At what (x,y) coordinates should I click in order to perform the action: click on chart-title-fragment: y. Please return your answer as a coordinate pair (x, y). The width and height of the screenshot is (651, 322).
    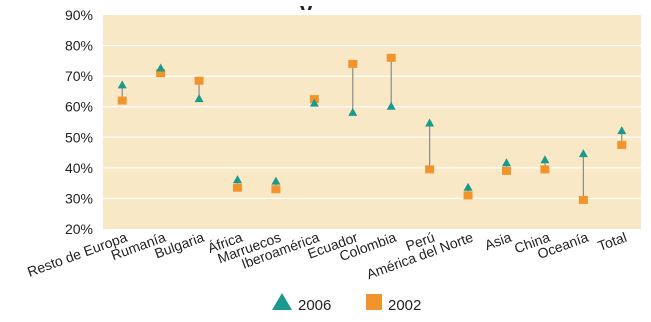
    Looking at the image, I should click on (410, 5).